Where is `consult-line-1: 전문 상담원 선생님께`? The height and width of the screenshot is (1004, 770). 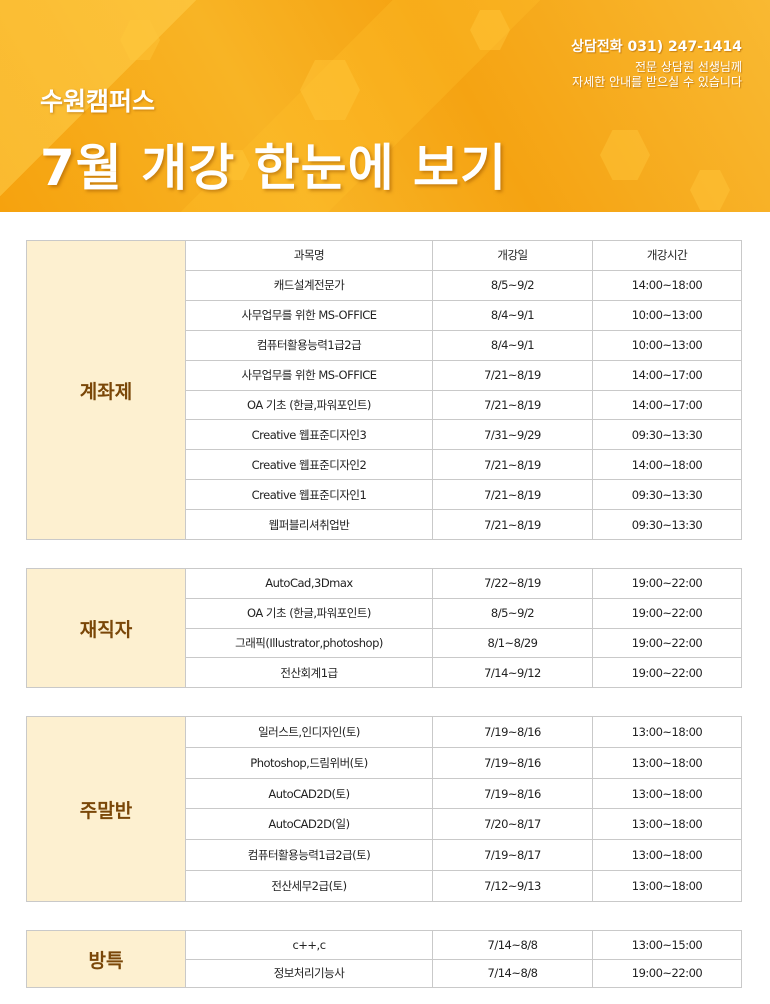
consult-line-1: 전문 상담원 선생님께 is located at coordinates (688, 67).